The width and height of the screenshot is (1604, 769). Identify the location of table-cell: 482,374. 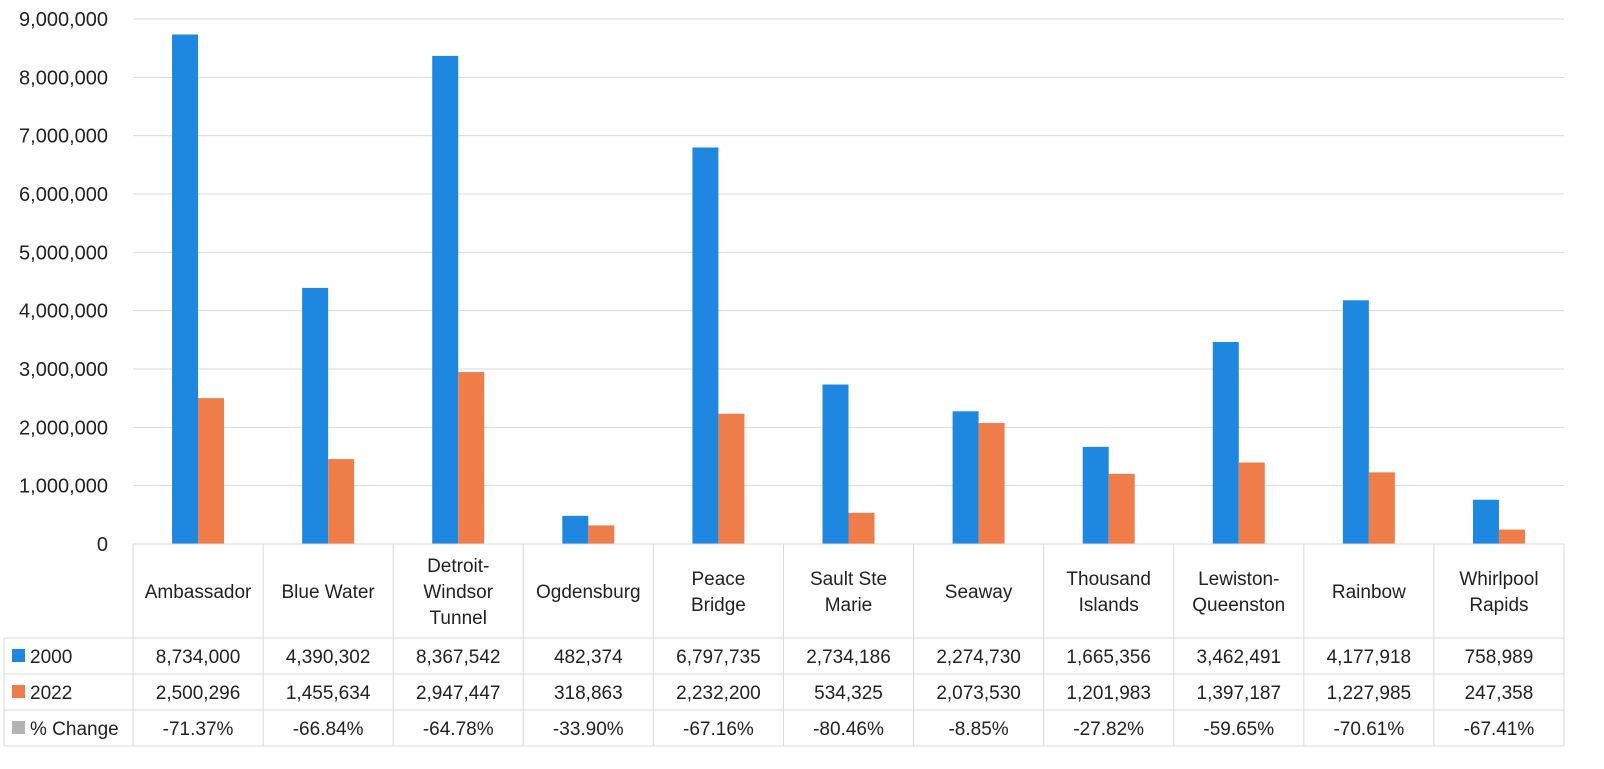
(588, 657).